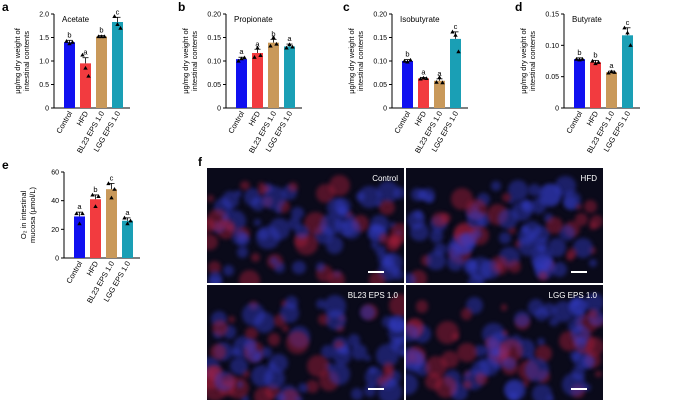  I want to click on y-axis-label: mucosa (μmol/L), so click(32, 215).